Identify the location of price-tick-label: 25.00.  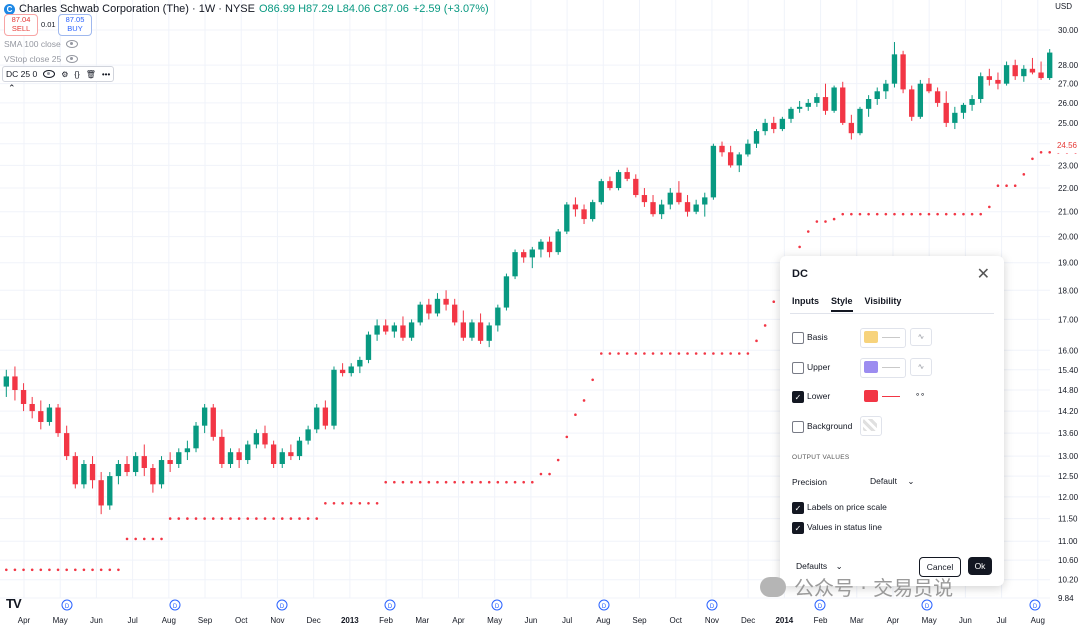
(1068, 123).